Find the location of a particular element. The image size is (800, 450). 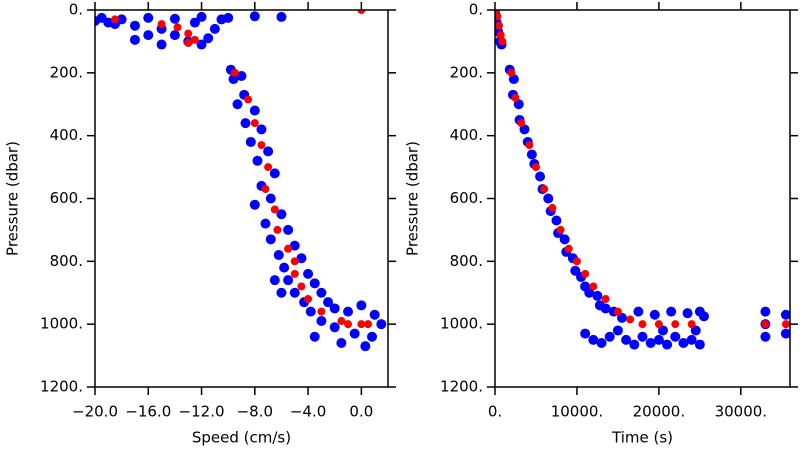

y-tick-label: 1000. is located at coordinates (461, 324).